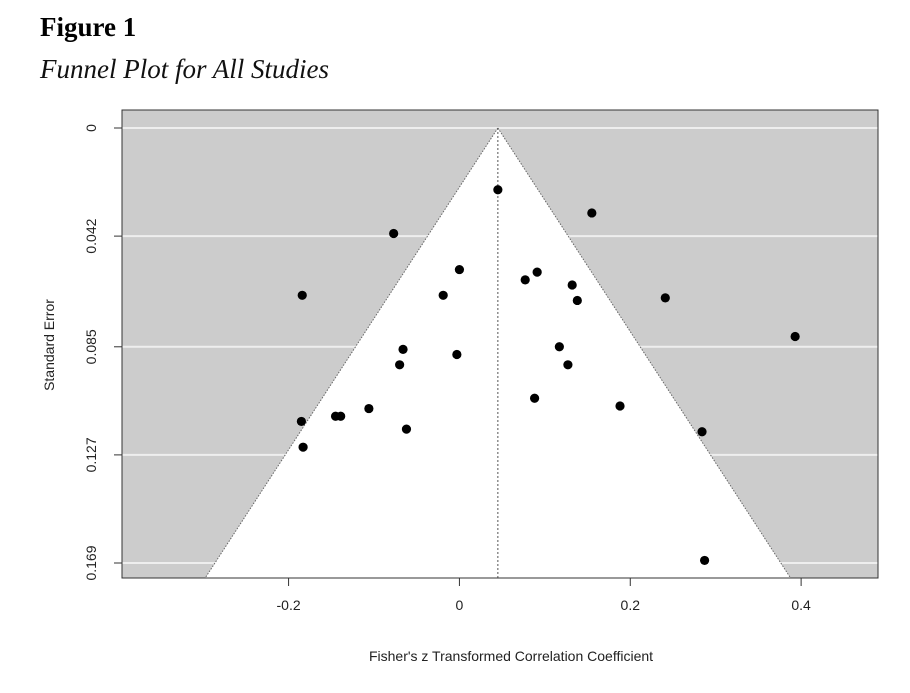 The height and width of the screenshot is (693, 910). I want to click on y-axis: 0 0.042 0.085 0.127 0.169, so click(103, 352).